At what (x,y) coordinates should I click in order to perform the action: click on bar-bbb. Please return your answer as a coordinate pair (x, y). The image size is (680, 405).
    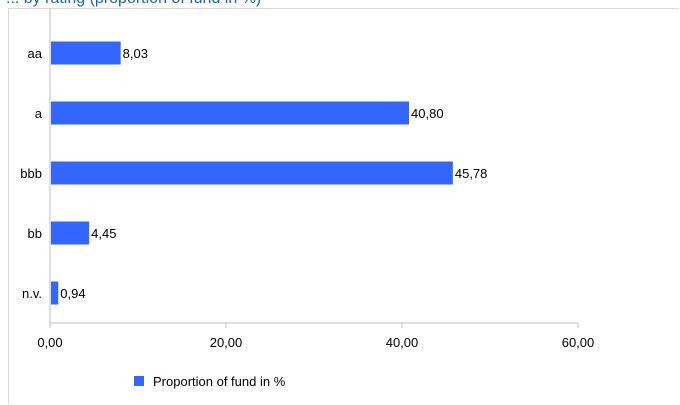
    Looking at the image, I should click on (252, 173).